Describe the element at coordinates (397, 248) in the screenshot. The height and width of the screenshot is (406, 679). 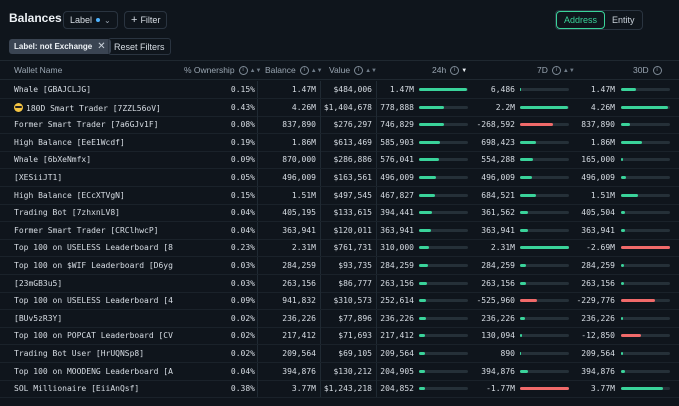
I see `change-d24-value-text: 310,000` at that location.